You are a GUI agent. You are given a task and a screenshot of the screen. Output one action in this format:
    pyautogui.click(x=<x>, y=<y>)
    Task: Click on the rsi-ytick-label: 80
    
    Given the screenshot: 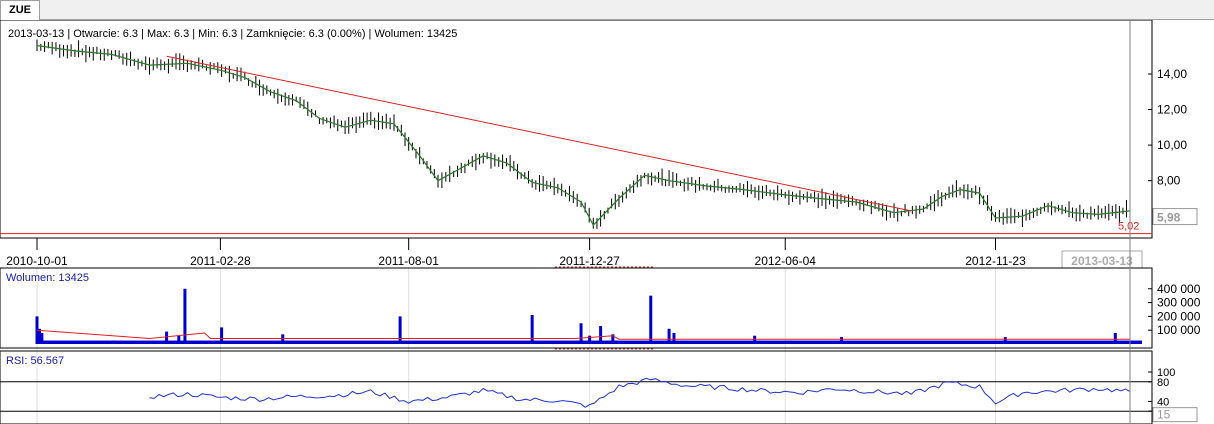 What is the action you would take?
    pyautogui.click(x=1163, y=383)
    